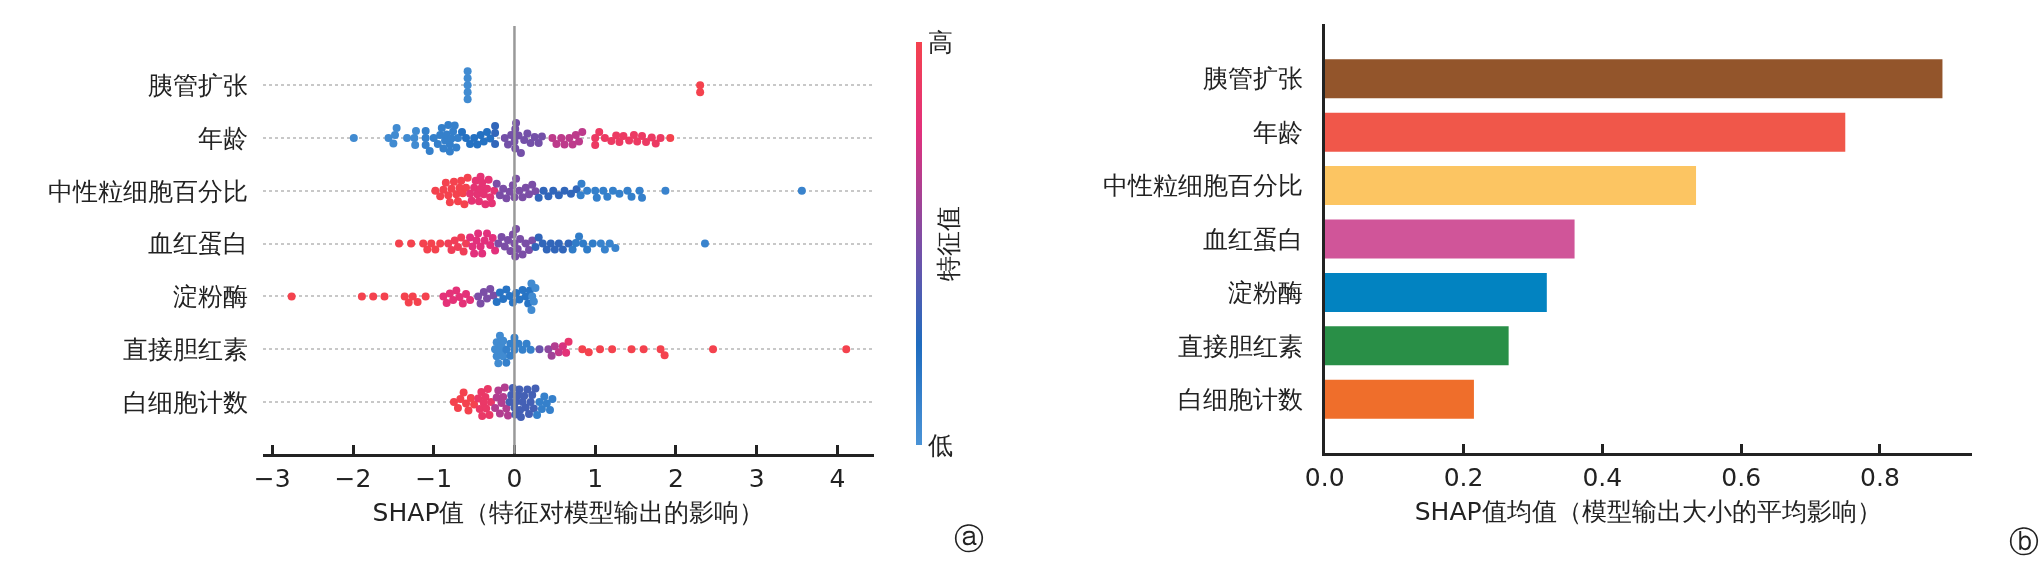 Image resolution: width=2044 pixels, height=563 pixels. Describe the element at coordinates (940, 445) in the screenshot. I see `color-bar-label: 低` at that location.